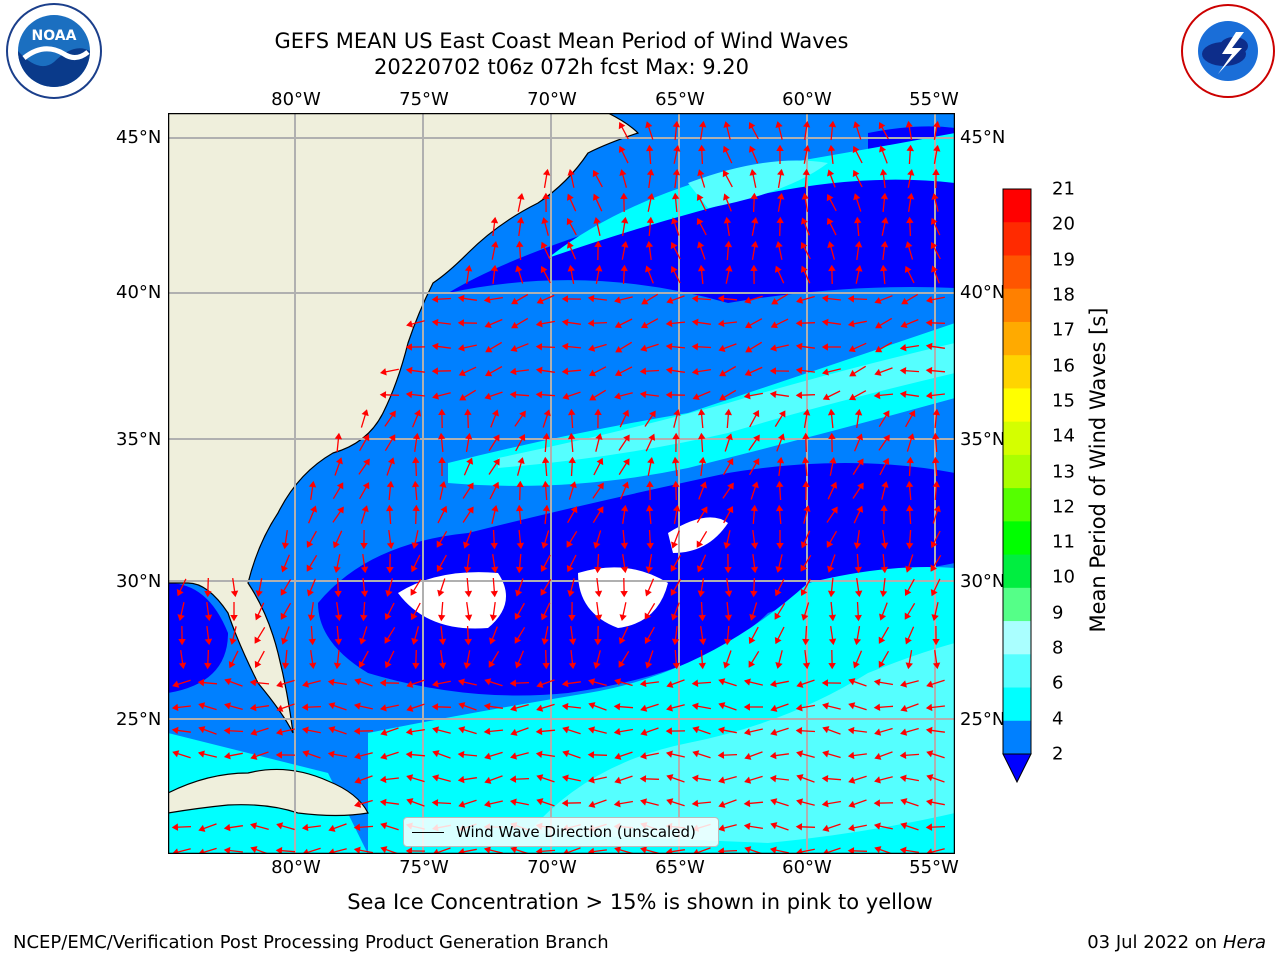 This screenshot has height=960, width=1280. I want to click on colorbar-segment, so click(1017, 372).